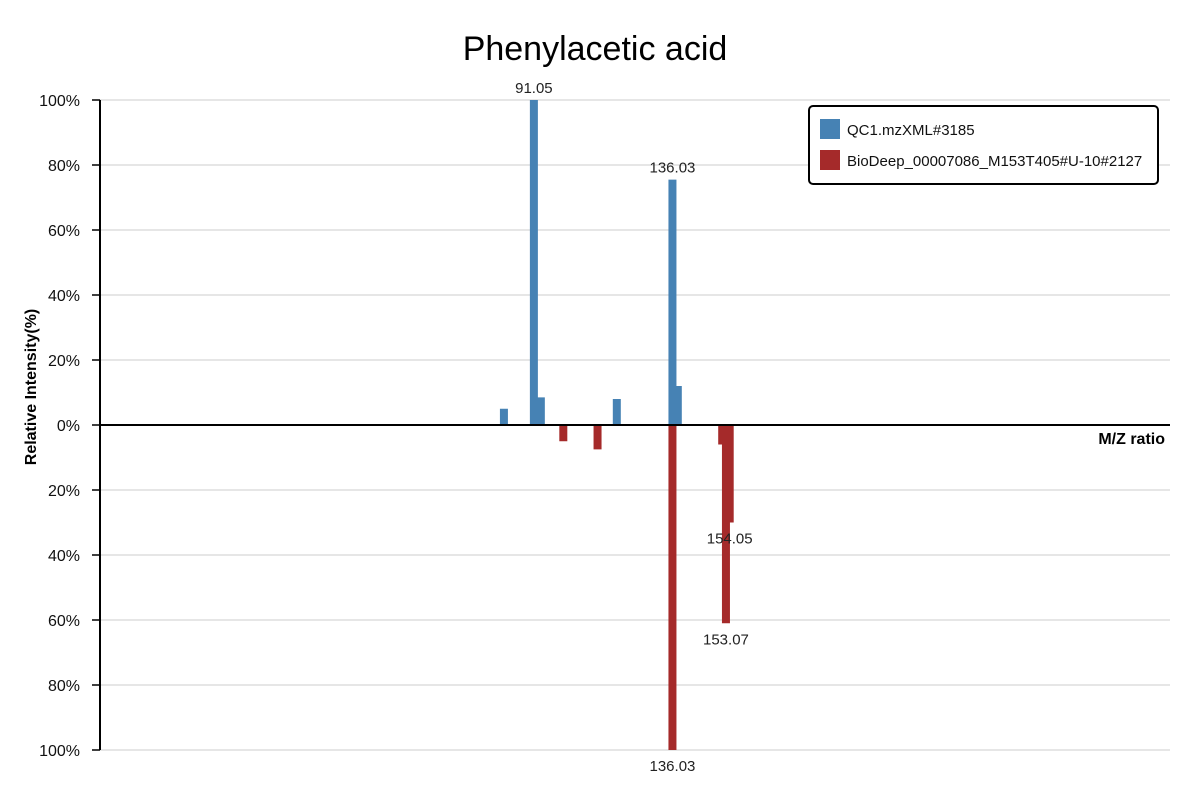  Describe the element at coordinates (68, 426) in the screenshot. I see `y-tick-label-5: 0%` at that location.